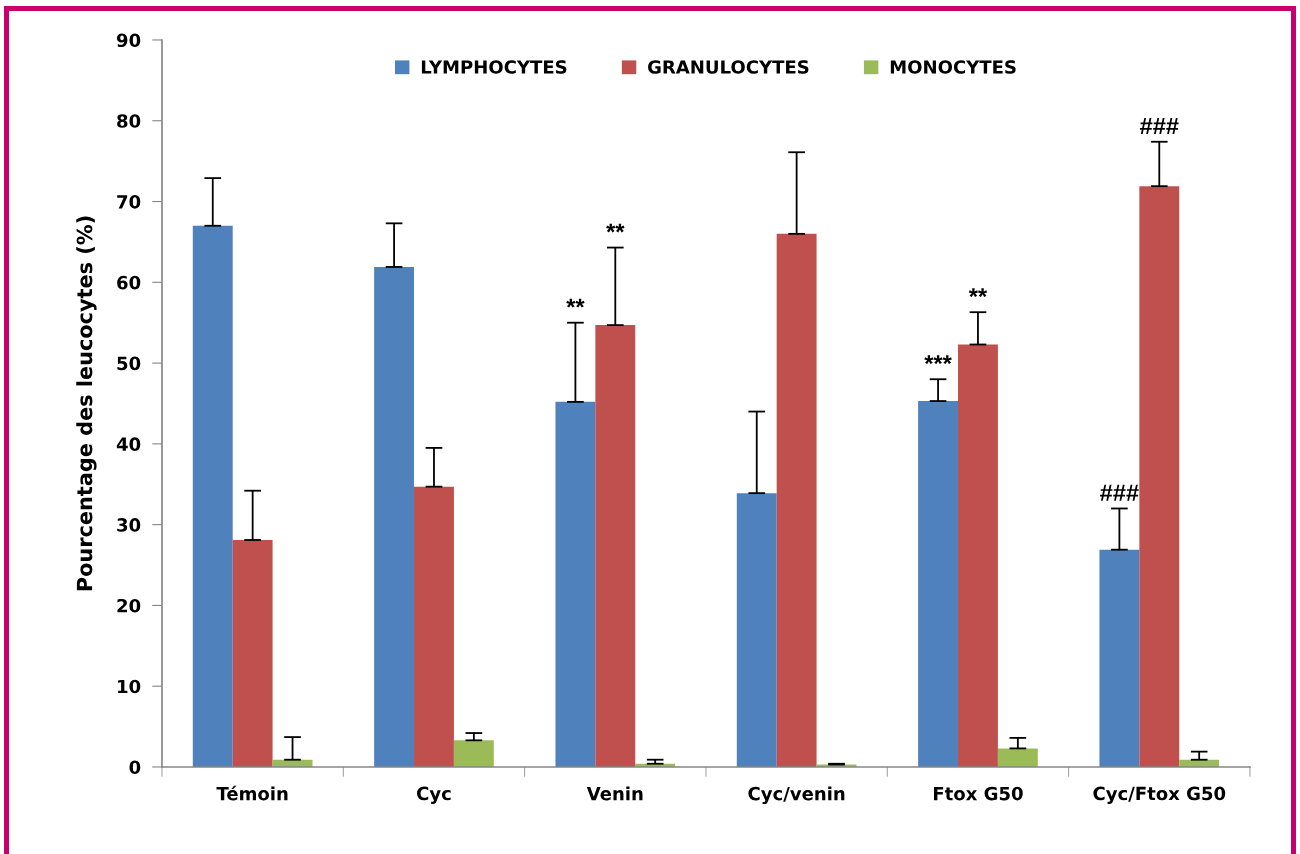 This screenshot has width=1300, height=854. Describe the element at coordinates (796, 795) in the screenshot. I see `x-tick-label: Cyc/venin` at that location.